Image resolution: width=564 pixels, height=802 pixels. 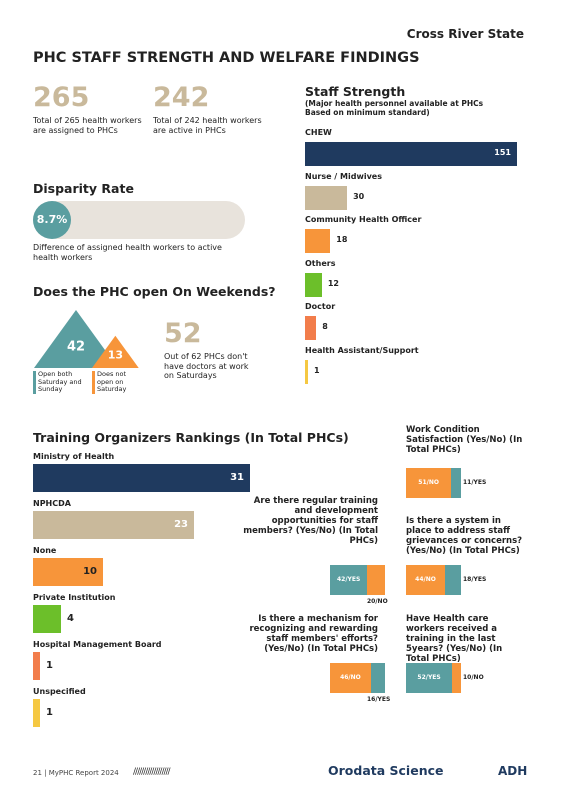 What do you see at coordinates (318, 132) in the screenshot?
I see `category-label: CHEW` at bounding box center [318, 132].